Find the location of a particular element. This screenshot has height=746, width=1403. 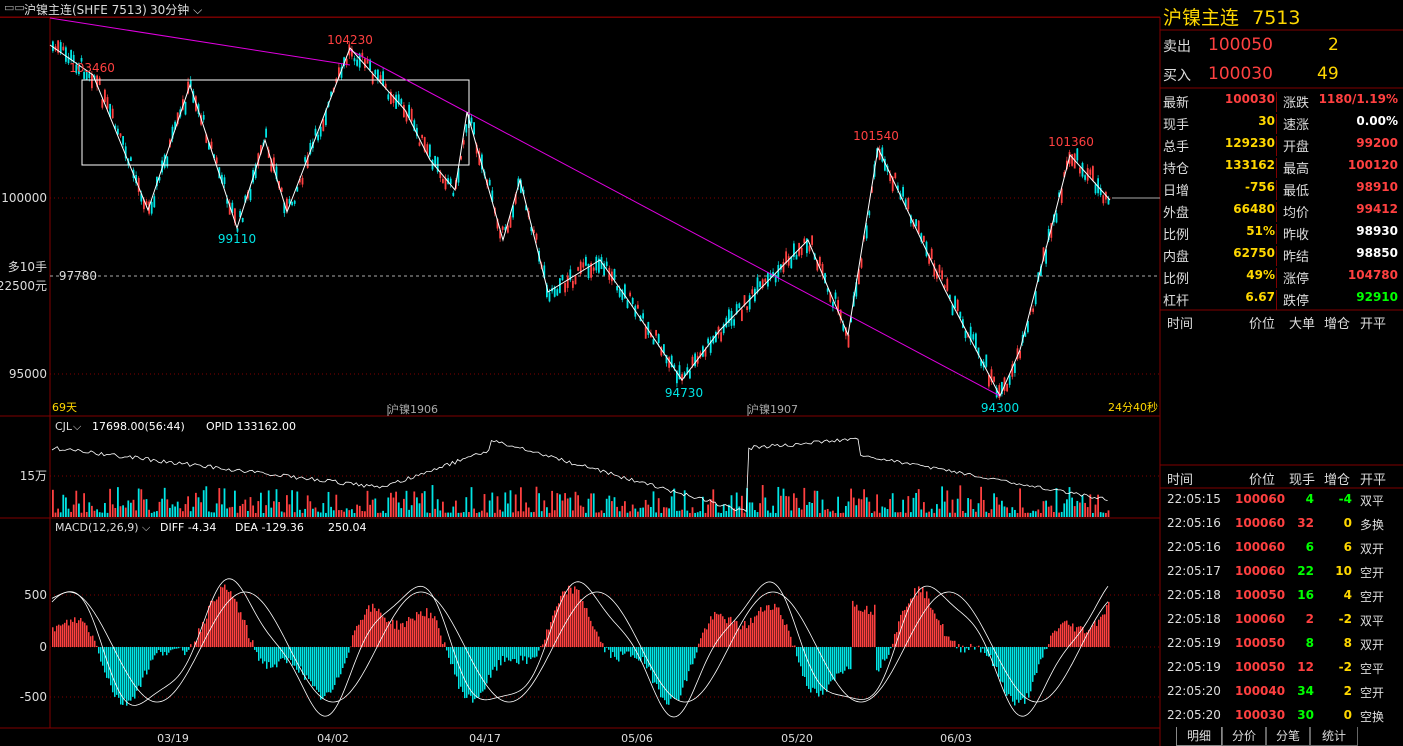

quote-row: 内盘 62750 昨结 98850 is located at coordinates (1280, 257).